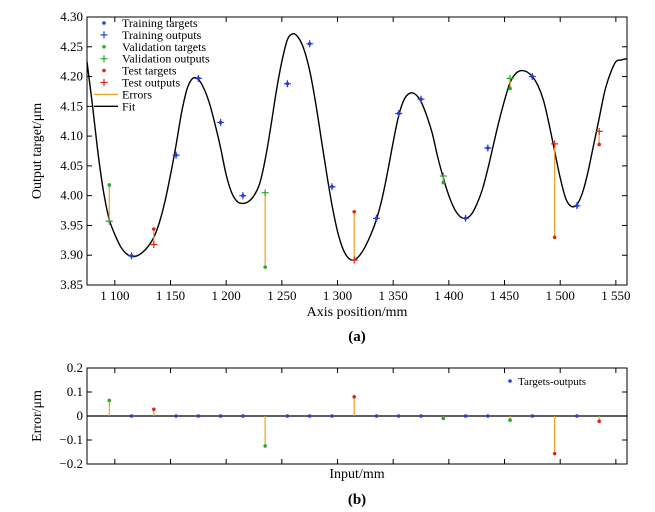 The image size is (655, 512). I want to click on chart-b-errors, so click(354, 425).